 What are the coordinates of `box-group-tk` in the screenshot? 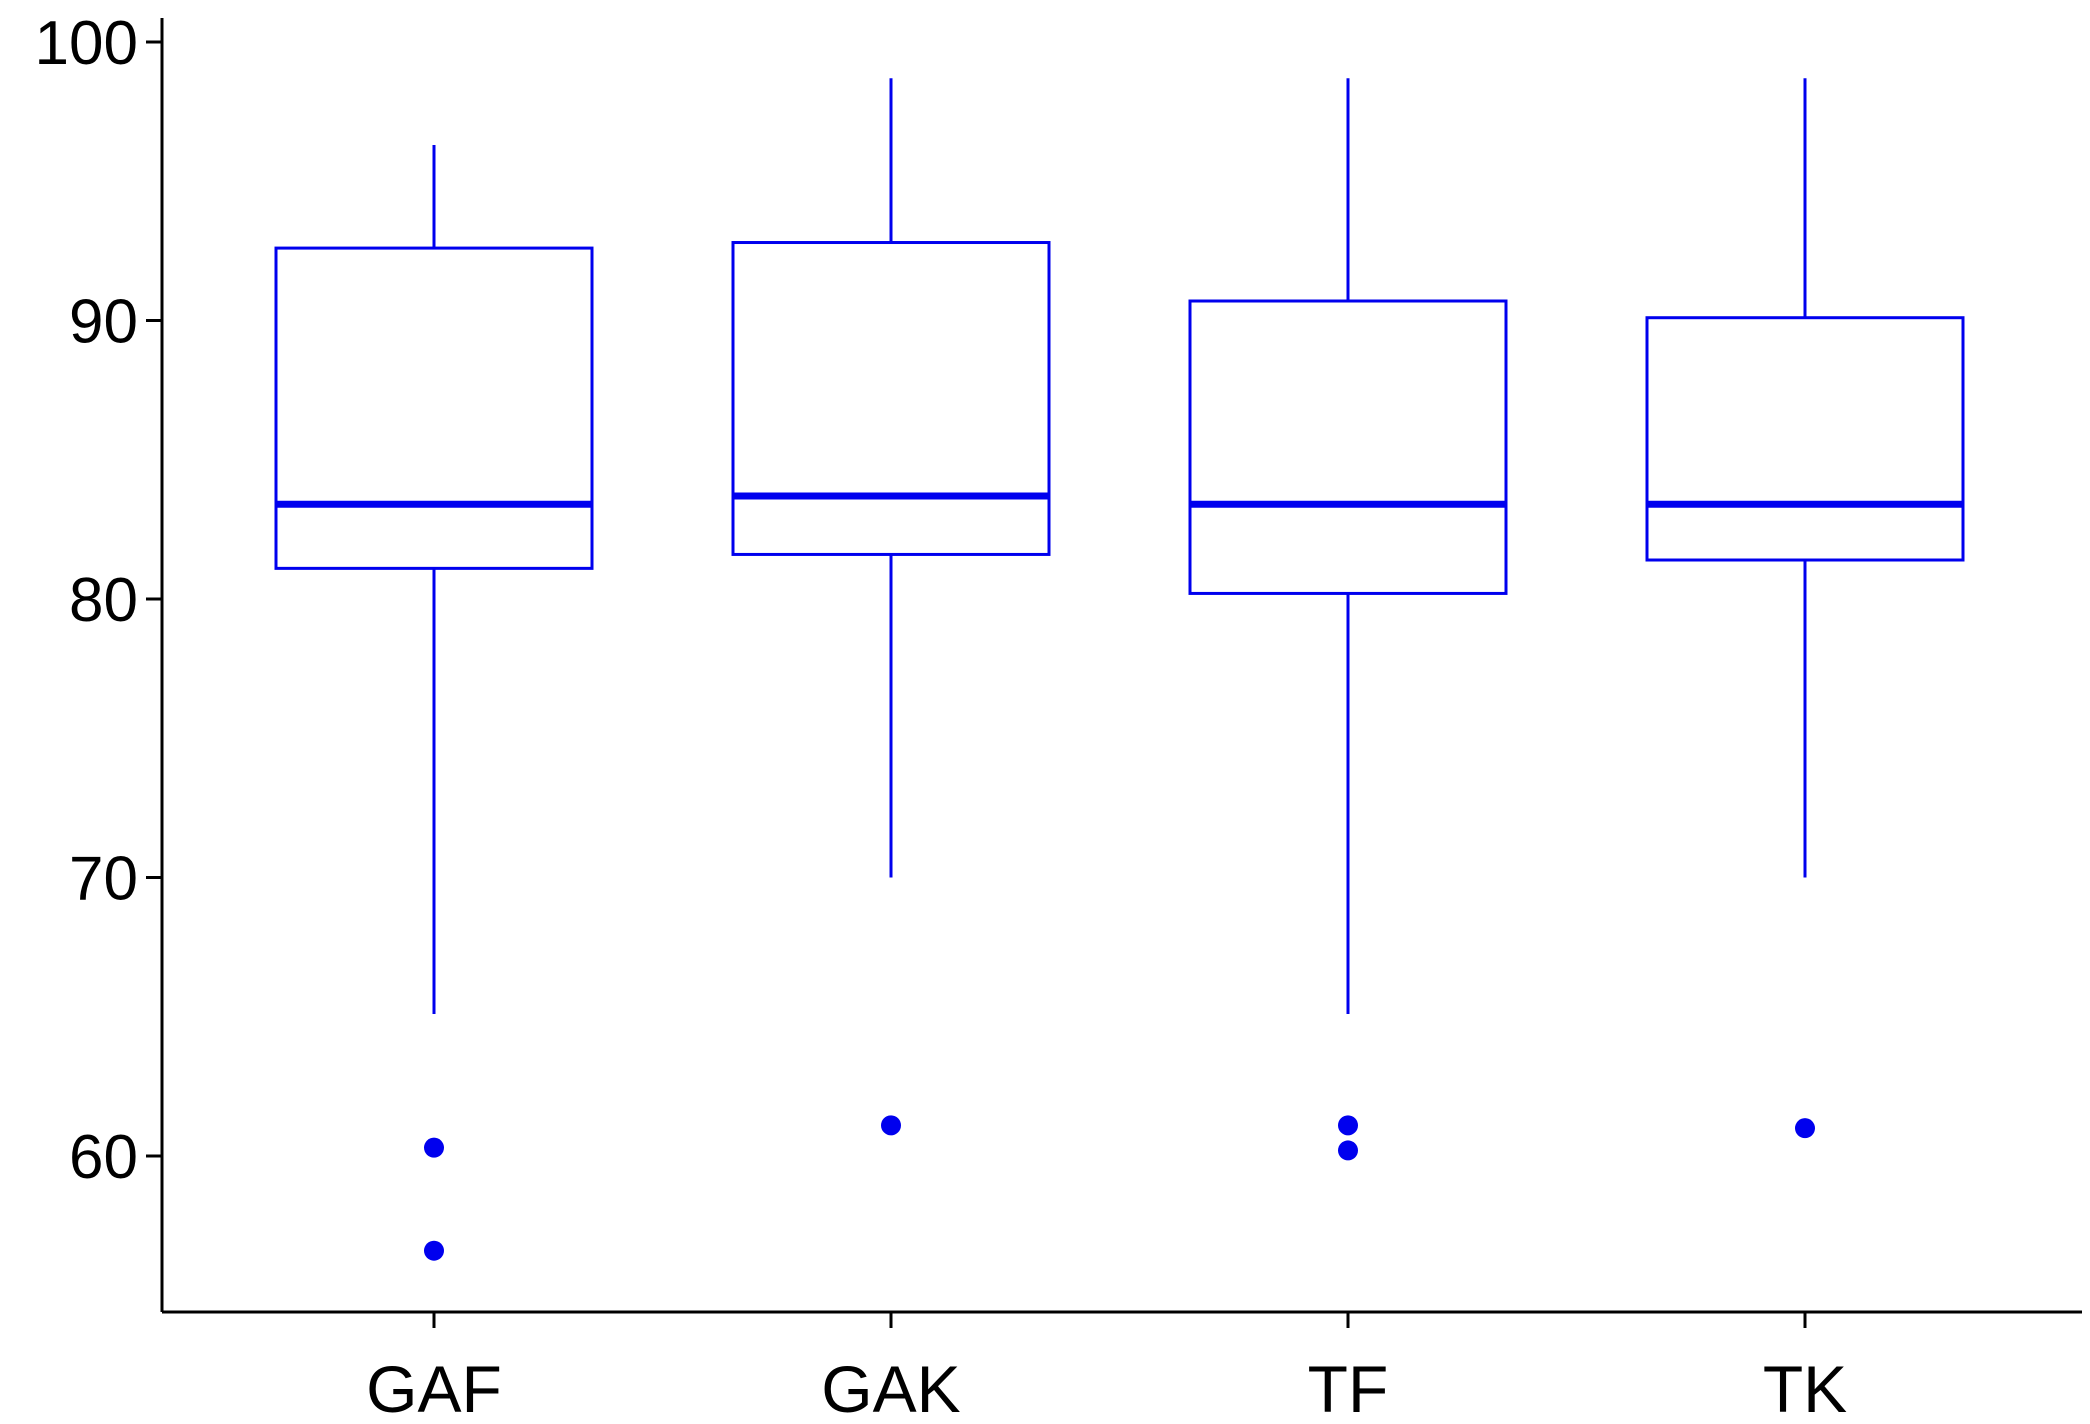 It's located at (1805, 608).